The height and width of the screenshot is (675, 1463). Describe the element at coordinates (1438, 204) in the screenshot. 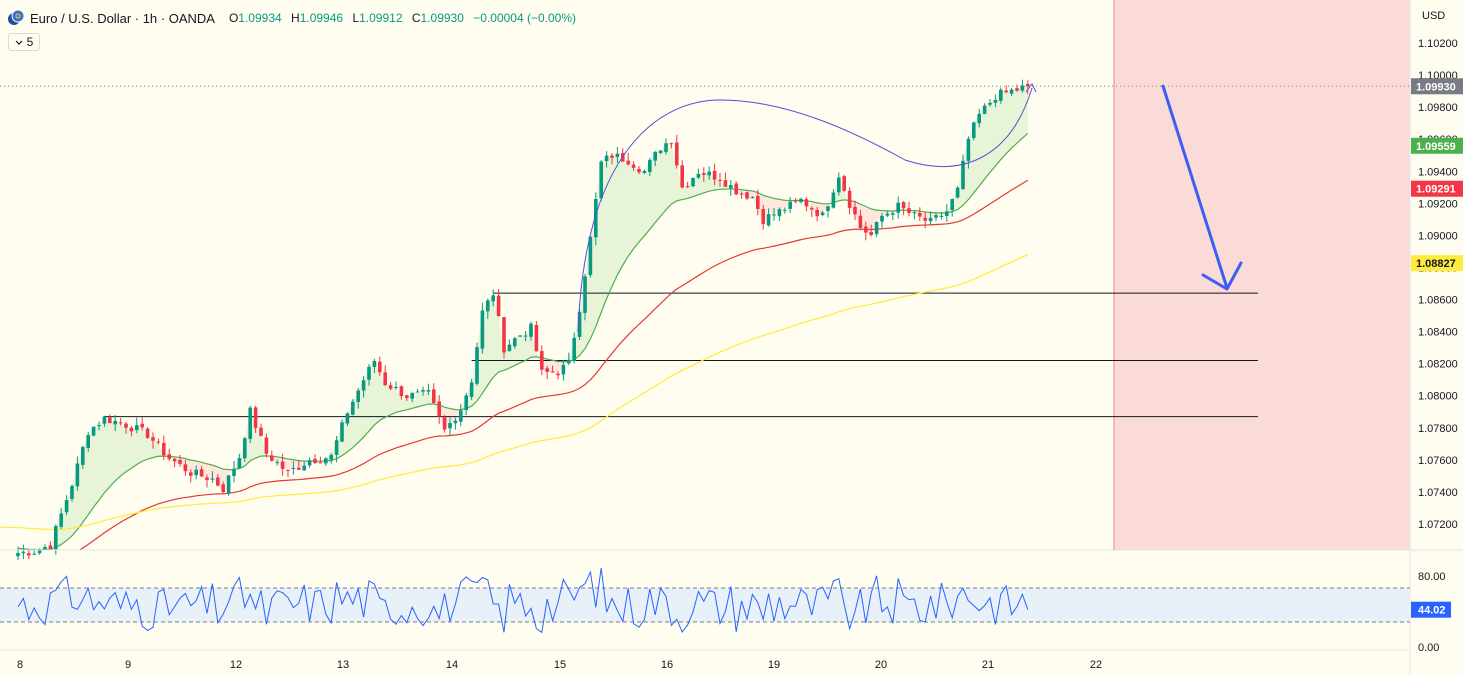

I see `price-tick-label: 1.09200` at that location.